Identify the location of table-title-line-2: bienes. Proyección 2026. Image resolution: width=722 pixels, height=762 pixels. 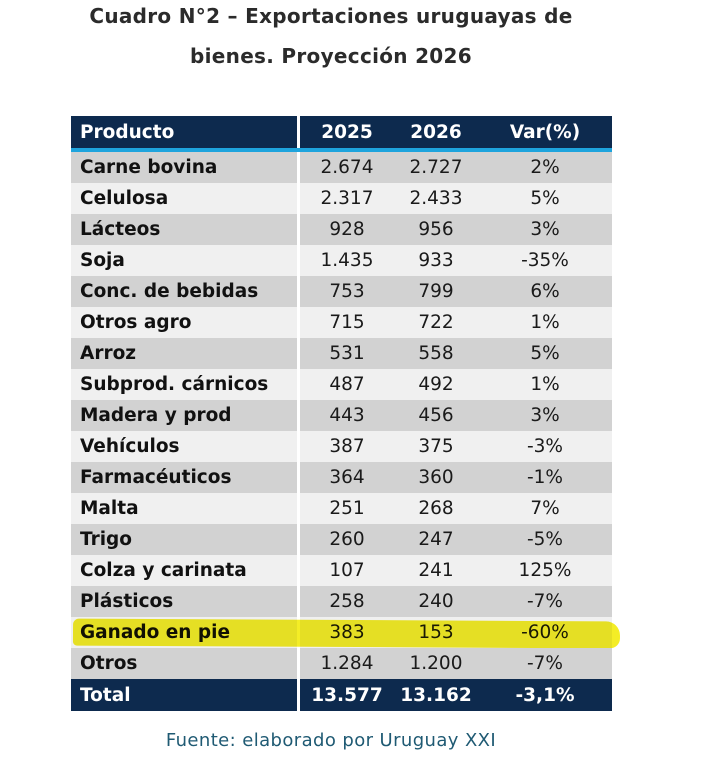
(331, 56).